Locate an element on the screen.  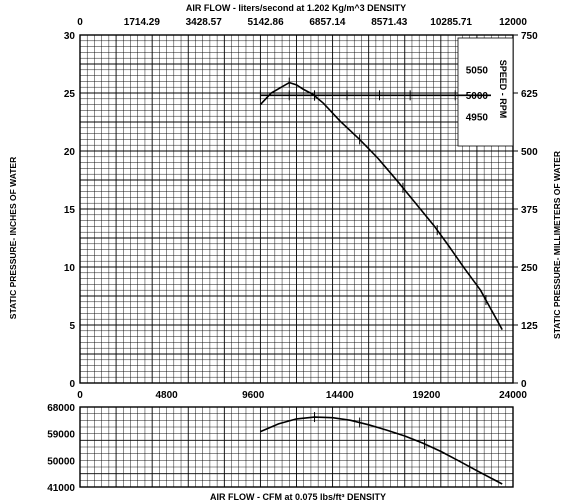
bottom-x-tick-label: 9600 is located at coordinates (253, 395).